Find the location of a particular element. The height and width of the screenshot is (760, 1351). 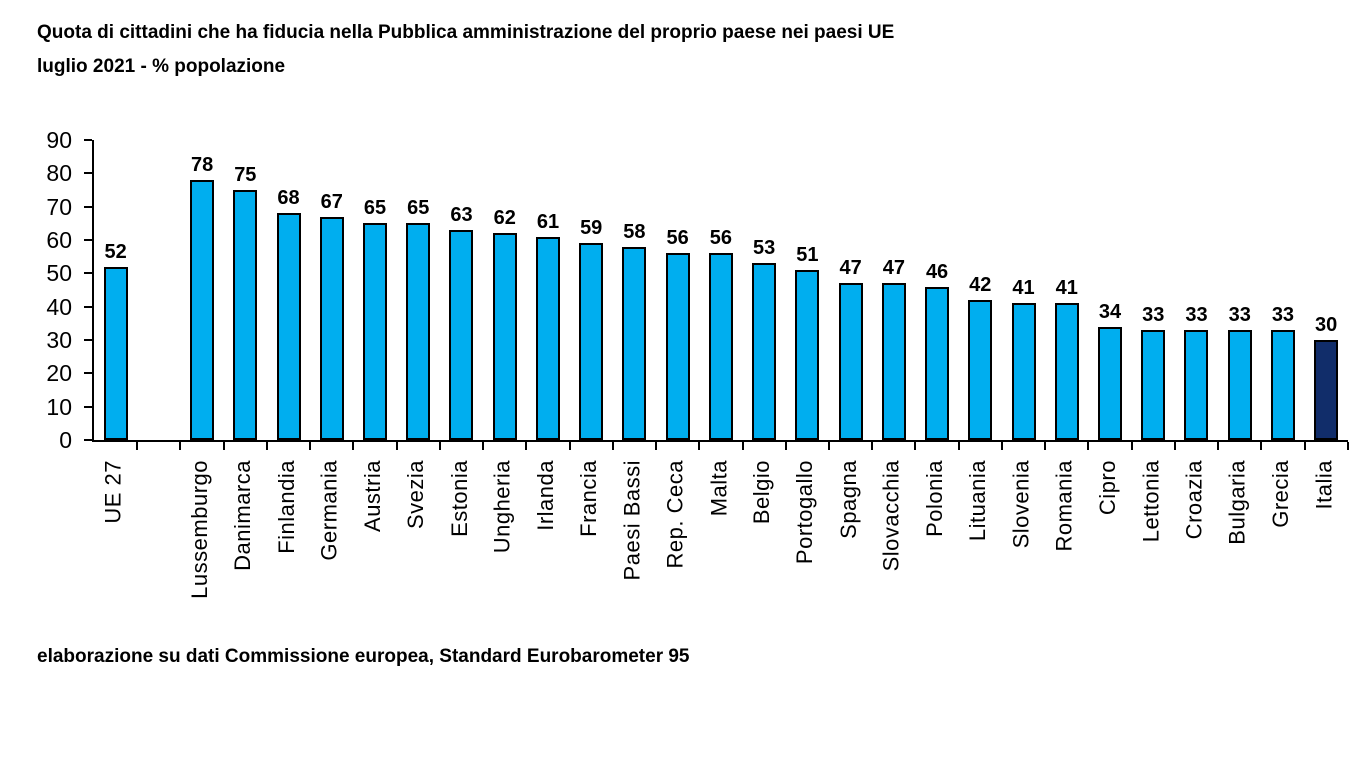

x-label-slot-empty is located at coordinates (156, 550).